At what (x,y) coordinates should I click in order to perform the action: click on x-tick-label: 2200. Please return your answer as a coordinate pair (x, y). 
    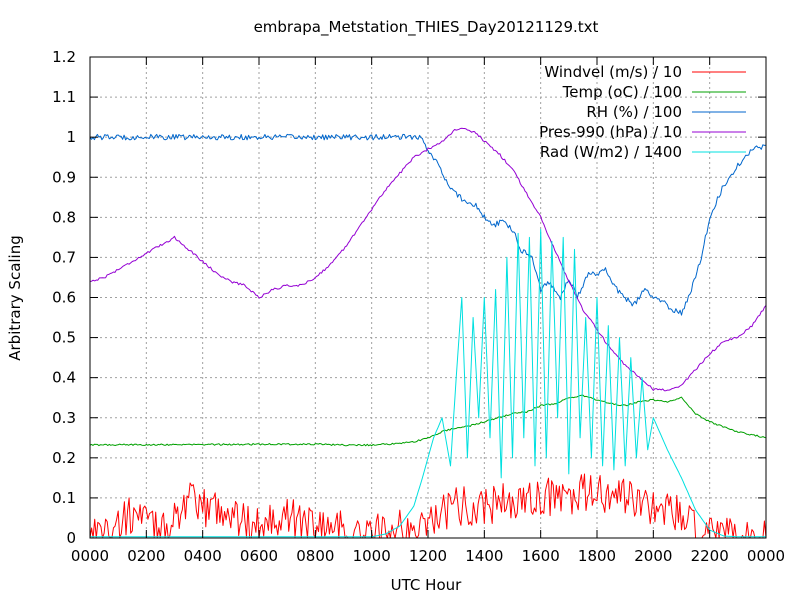
    Looking at the image, I should click on (710, 556).